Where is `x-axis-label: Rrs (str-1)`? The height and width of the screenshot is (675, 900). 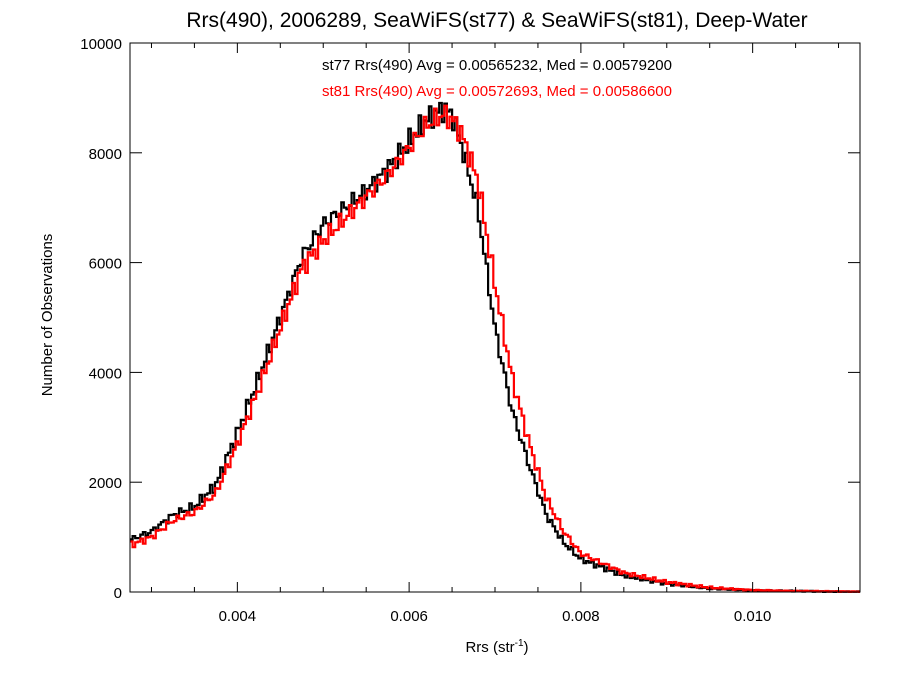
x-axis-label: Rrs (str-1) is located at coordinates (496, 647).